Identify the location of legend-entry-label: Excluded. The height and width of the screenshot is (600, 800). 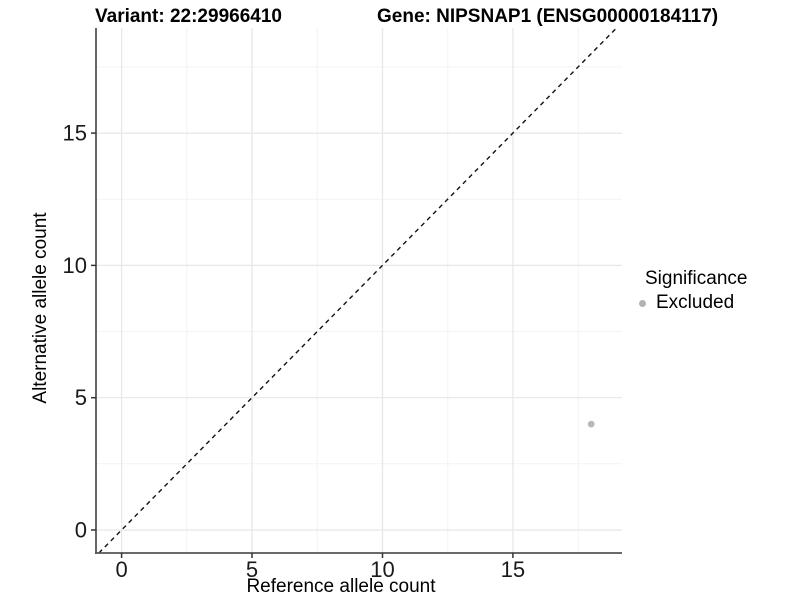
(695, 302).